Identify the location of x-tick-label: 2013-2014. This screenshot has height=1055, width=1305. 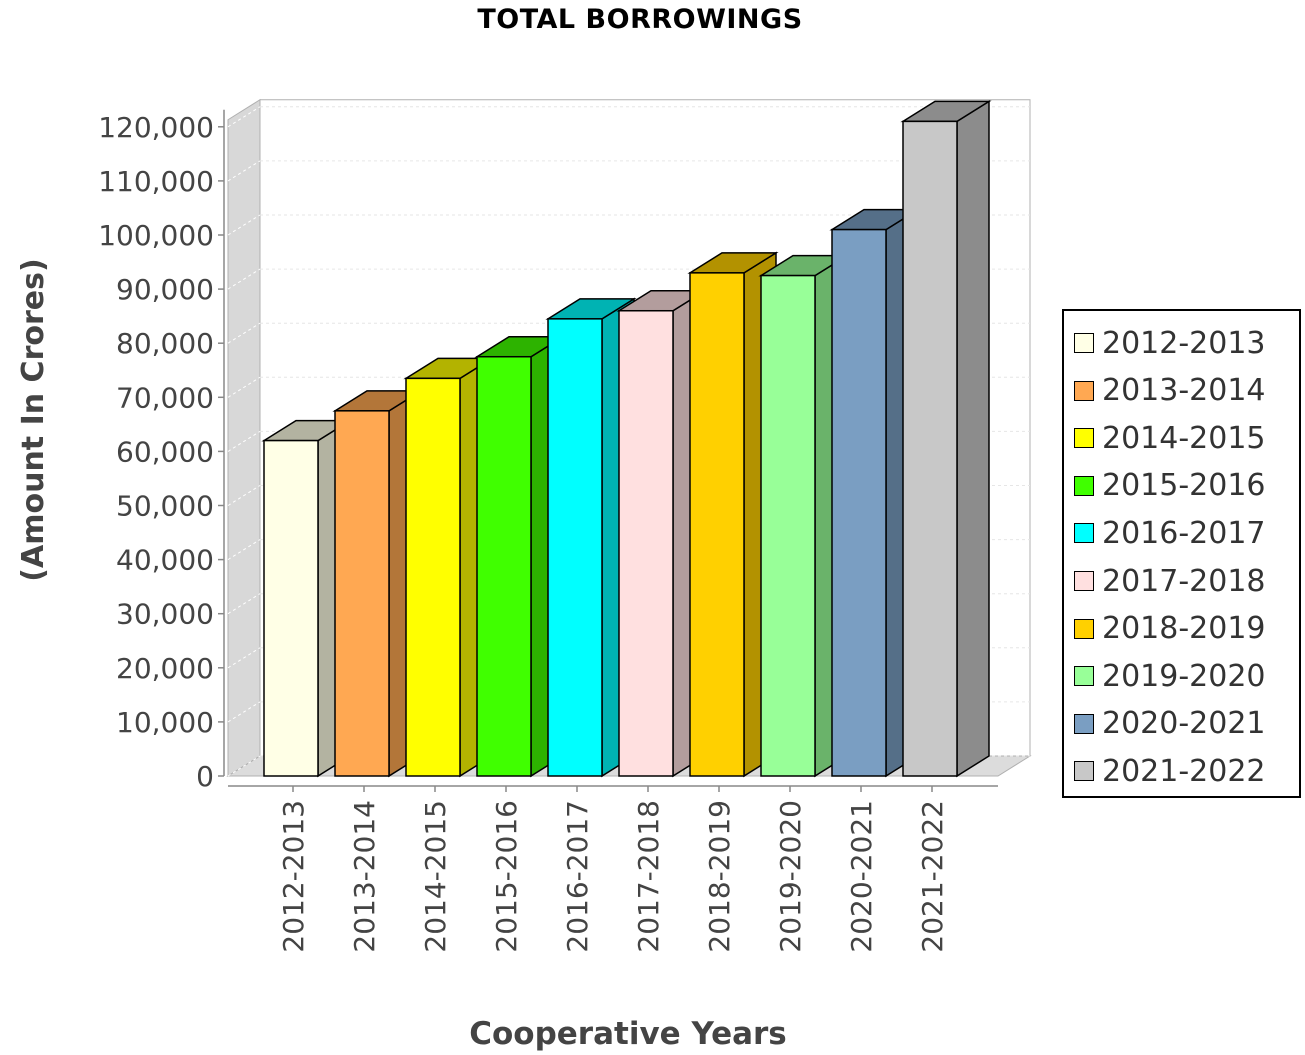
(364, 876).